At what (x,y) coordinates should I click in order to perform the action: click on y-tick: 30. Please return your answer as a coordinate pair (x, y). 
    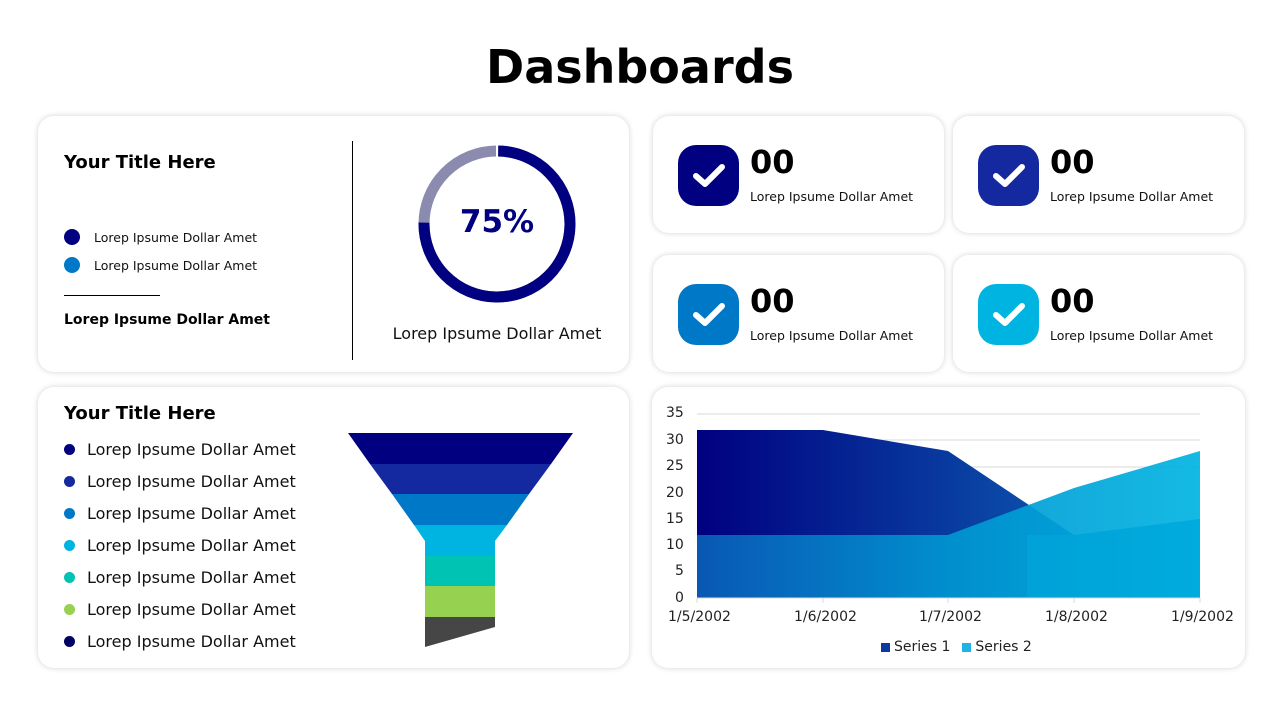
    Looking at the image, I should click on (675, 440).